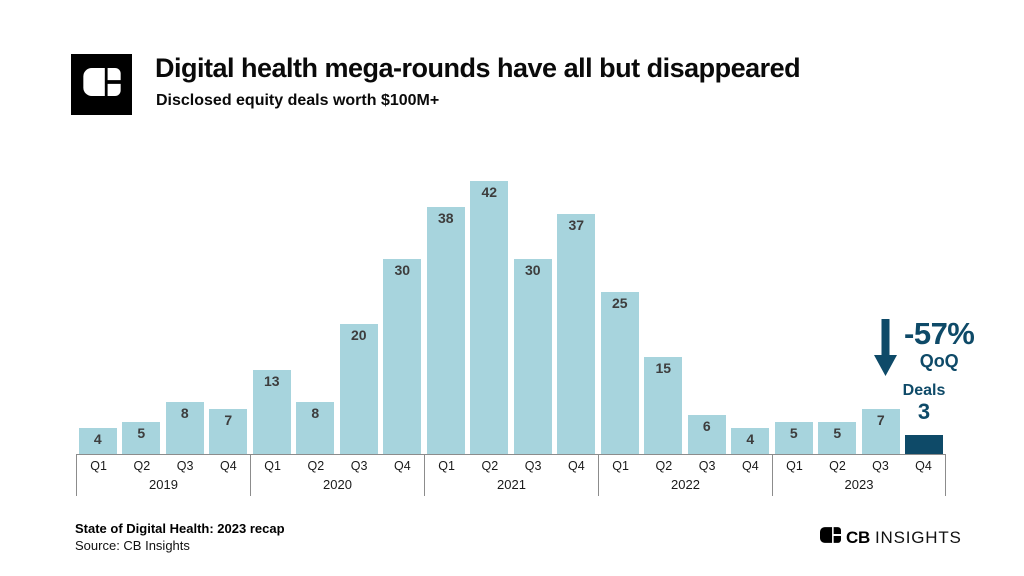 The image size is (1024, 576). I want to click on bar-slot-2023-Q2: 5, so click(838, 317).